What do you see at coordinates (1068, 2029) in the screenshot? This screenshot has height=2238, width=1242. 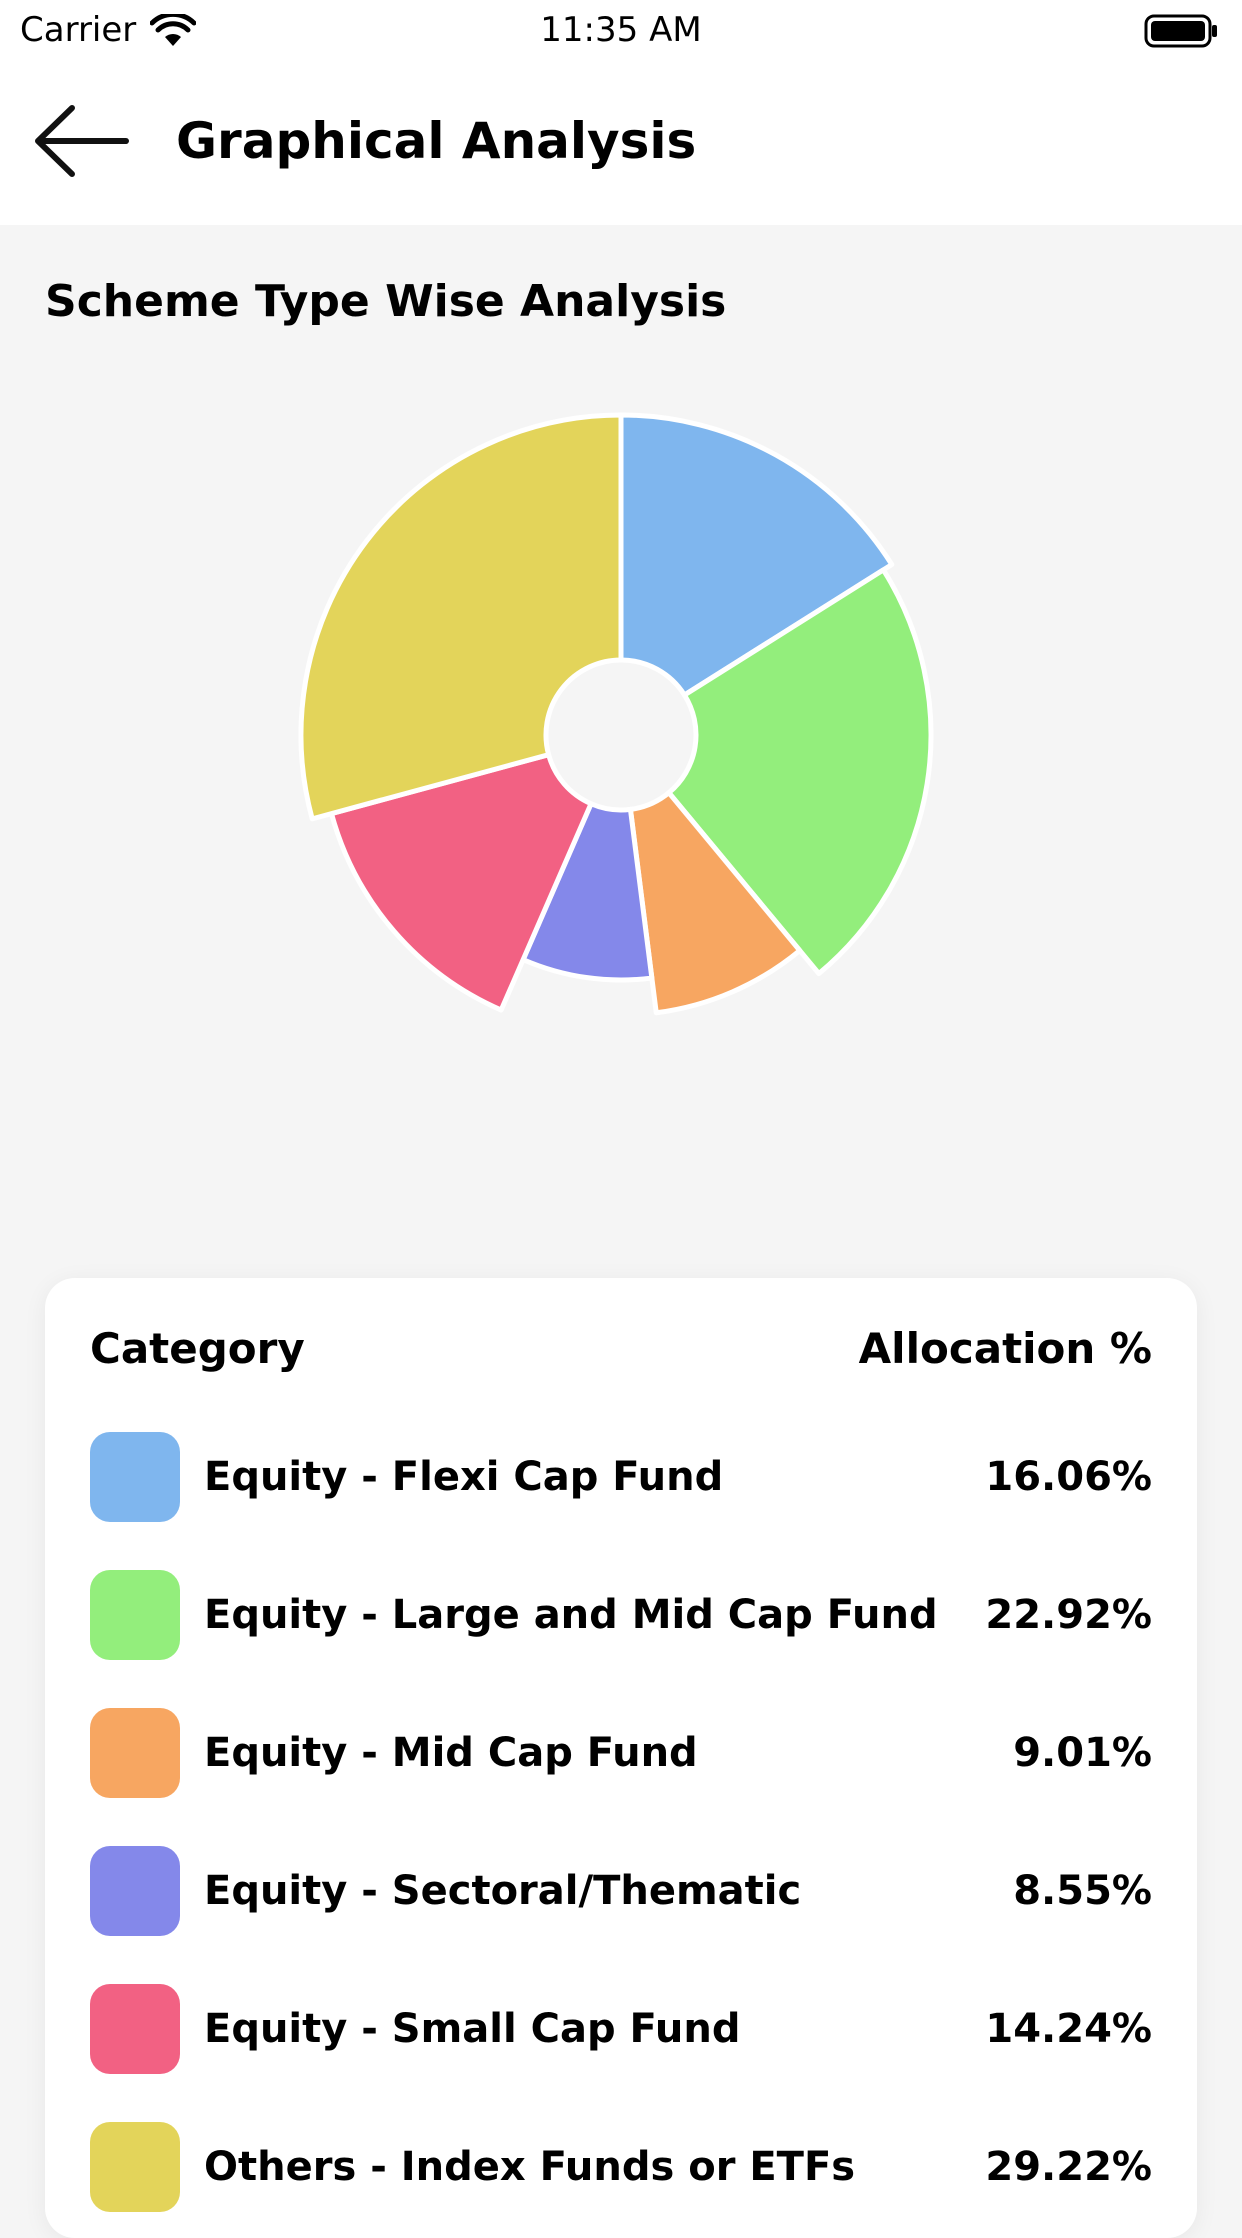 I see `legend-value: 14.24%` at bounding box center [1068, 2029].